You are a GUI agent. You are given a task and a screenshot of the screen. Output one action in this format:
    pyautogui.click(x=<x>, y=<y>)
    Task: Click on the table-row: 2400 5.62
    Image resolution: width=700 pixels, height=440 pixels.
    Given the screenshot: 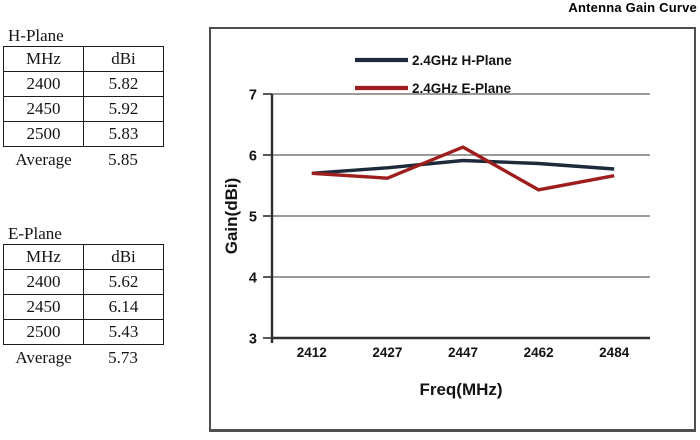 What is the action you would take?
    pyautogui.click(x=83, y=282)
    